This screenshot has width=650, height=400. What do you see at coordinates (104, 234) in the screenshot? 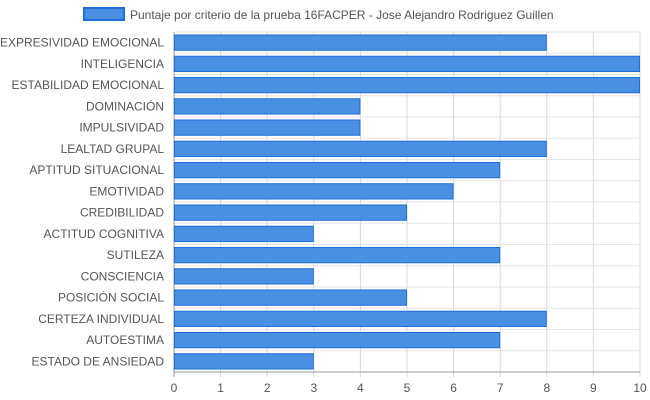
I see `category-label: ACTITUD COGNITIVA` at bounding box center [104, 234].